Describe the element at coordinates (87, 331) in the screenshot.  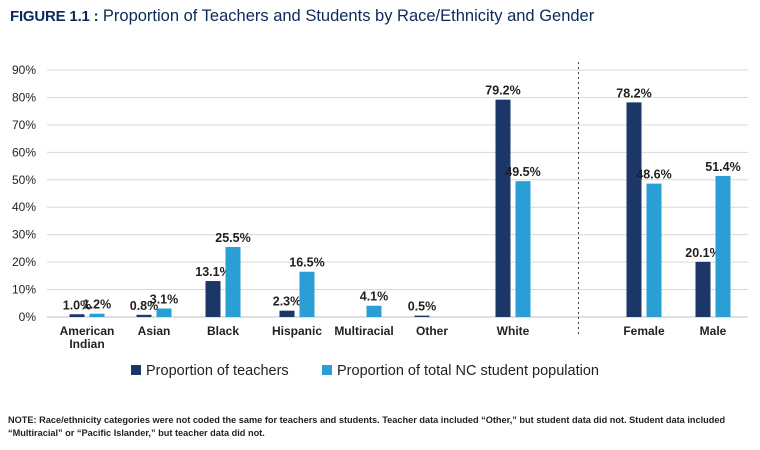
I see `x-tick-label: American` at that location.